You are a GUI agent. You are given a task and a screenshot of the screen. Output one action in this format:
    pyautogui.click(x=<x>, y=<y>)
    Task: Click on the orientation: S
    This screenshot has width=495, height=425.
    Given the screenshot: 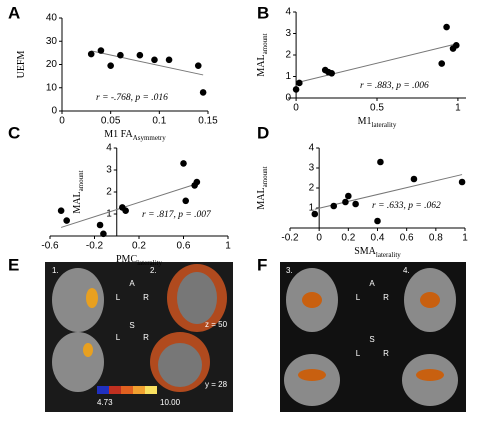 What is the action you would take?
    pyautogui.click(x=371, y=339)
    